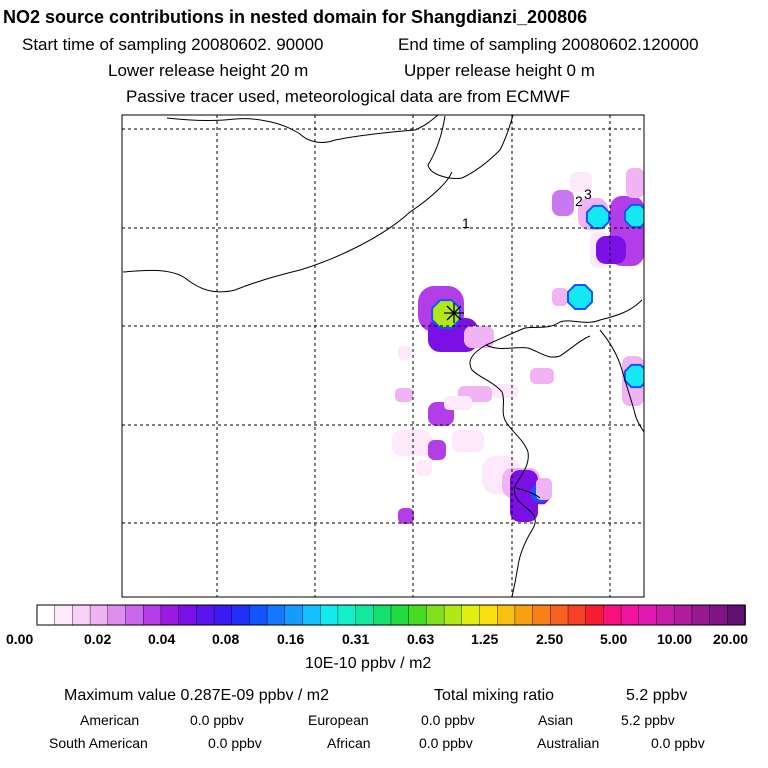  Describe the element at coordinates (197, 695) in the screenshot. I see `maximum-value-label: Maximum value 0.287E-09 ppbv / m2` at that location.